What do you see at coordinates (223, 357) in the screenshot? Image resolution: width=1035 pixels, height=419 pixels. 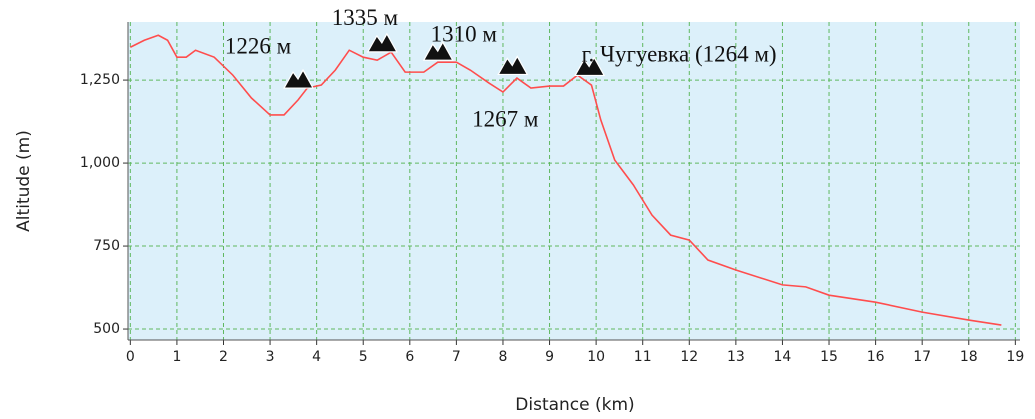 I see `x-tick-label: 2` at bounding box center [223, 357].